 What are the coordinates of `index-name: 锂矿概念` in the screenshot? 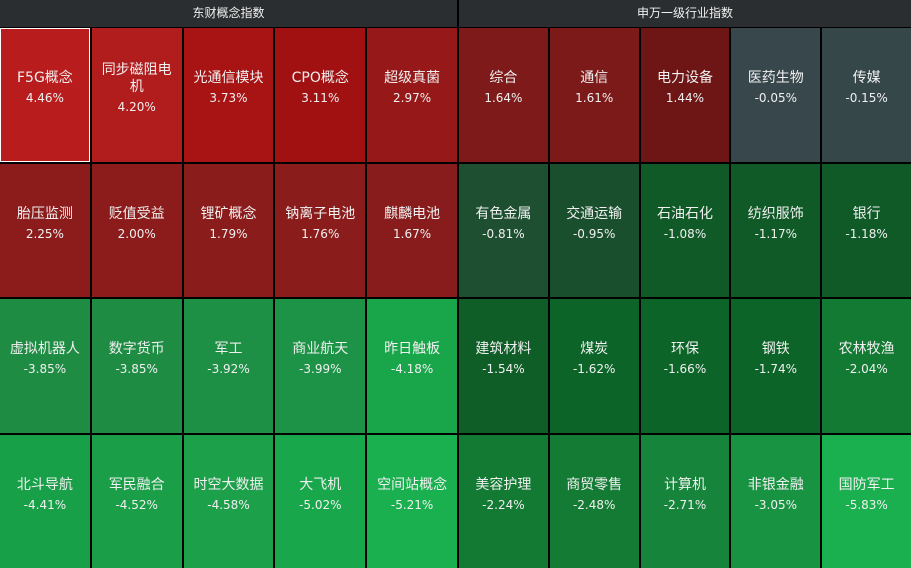 It's located at (228, 213).